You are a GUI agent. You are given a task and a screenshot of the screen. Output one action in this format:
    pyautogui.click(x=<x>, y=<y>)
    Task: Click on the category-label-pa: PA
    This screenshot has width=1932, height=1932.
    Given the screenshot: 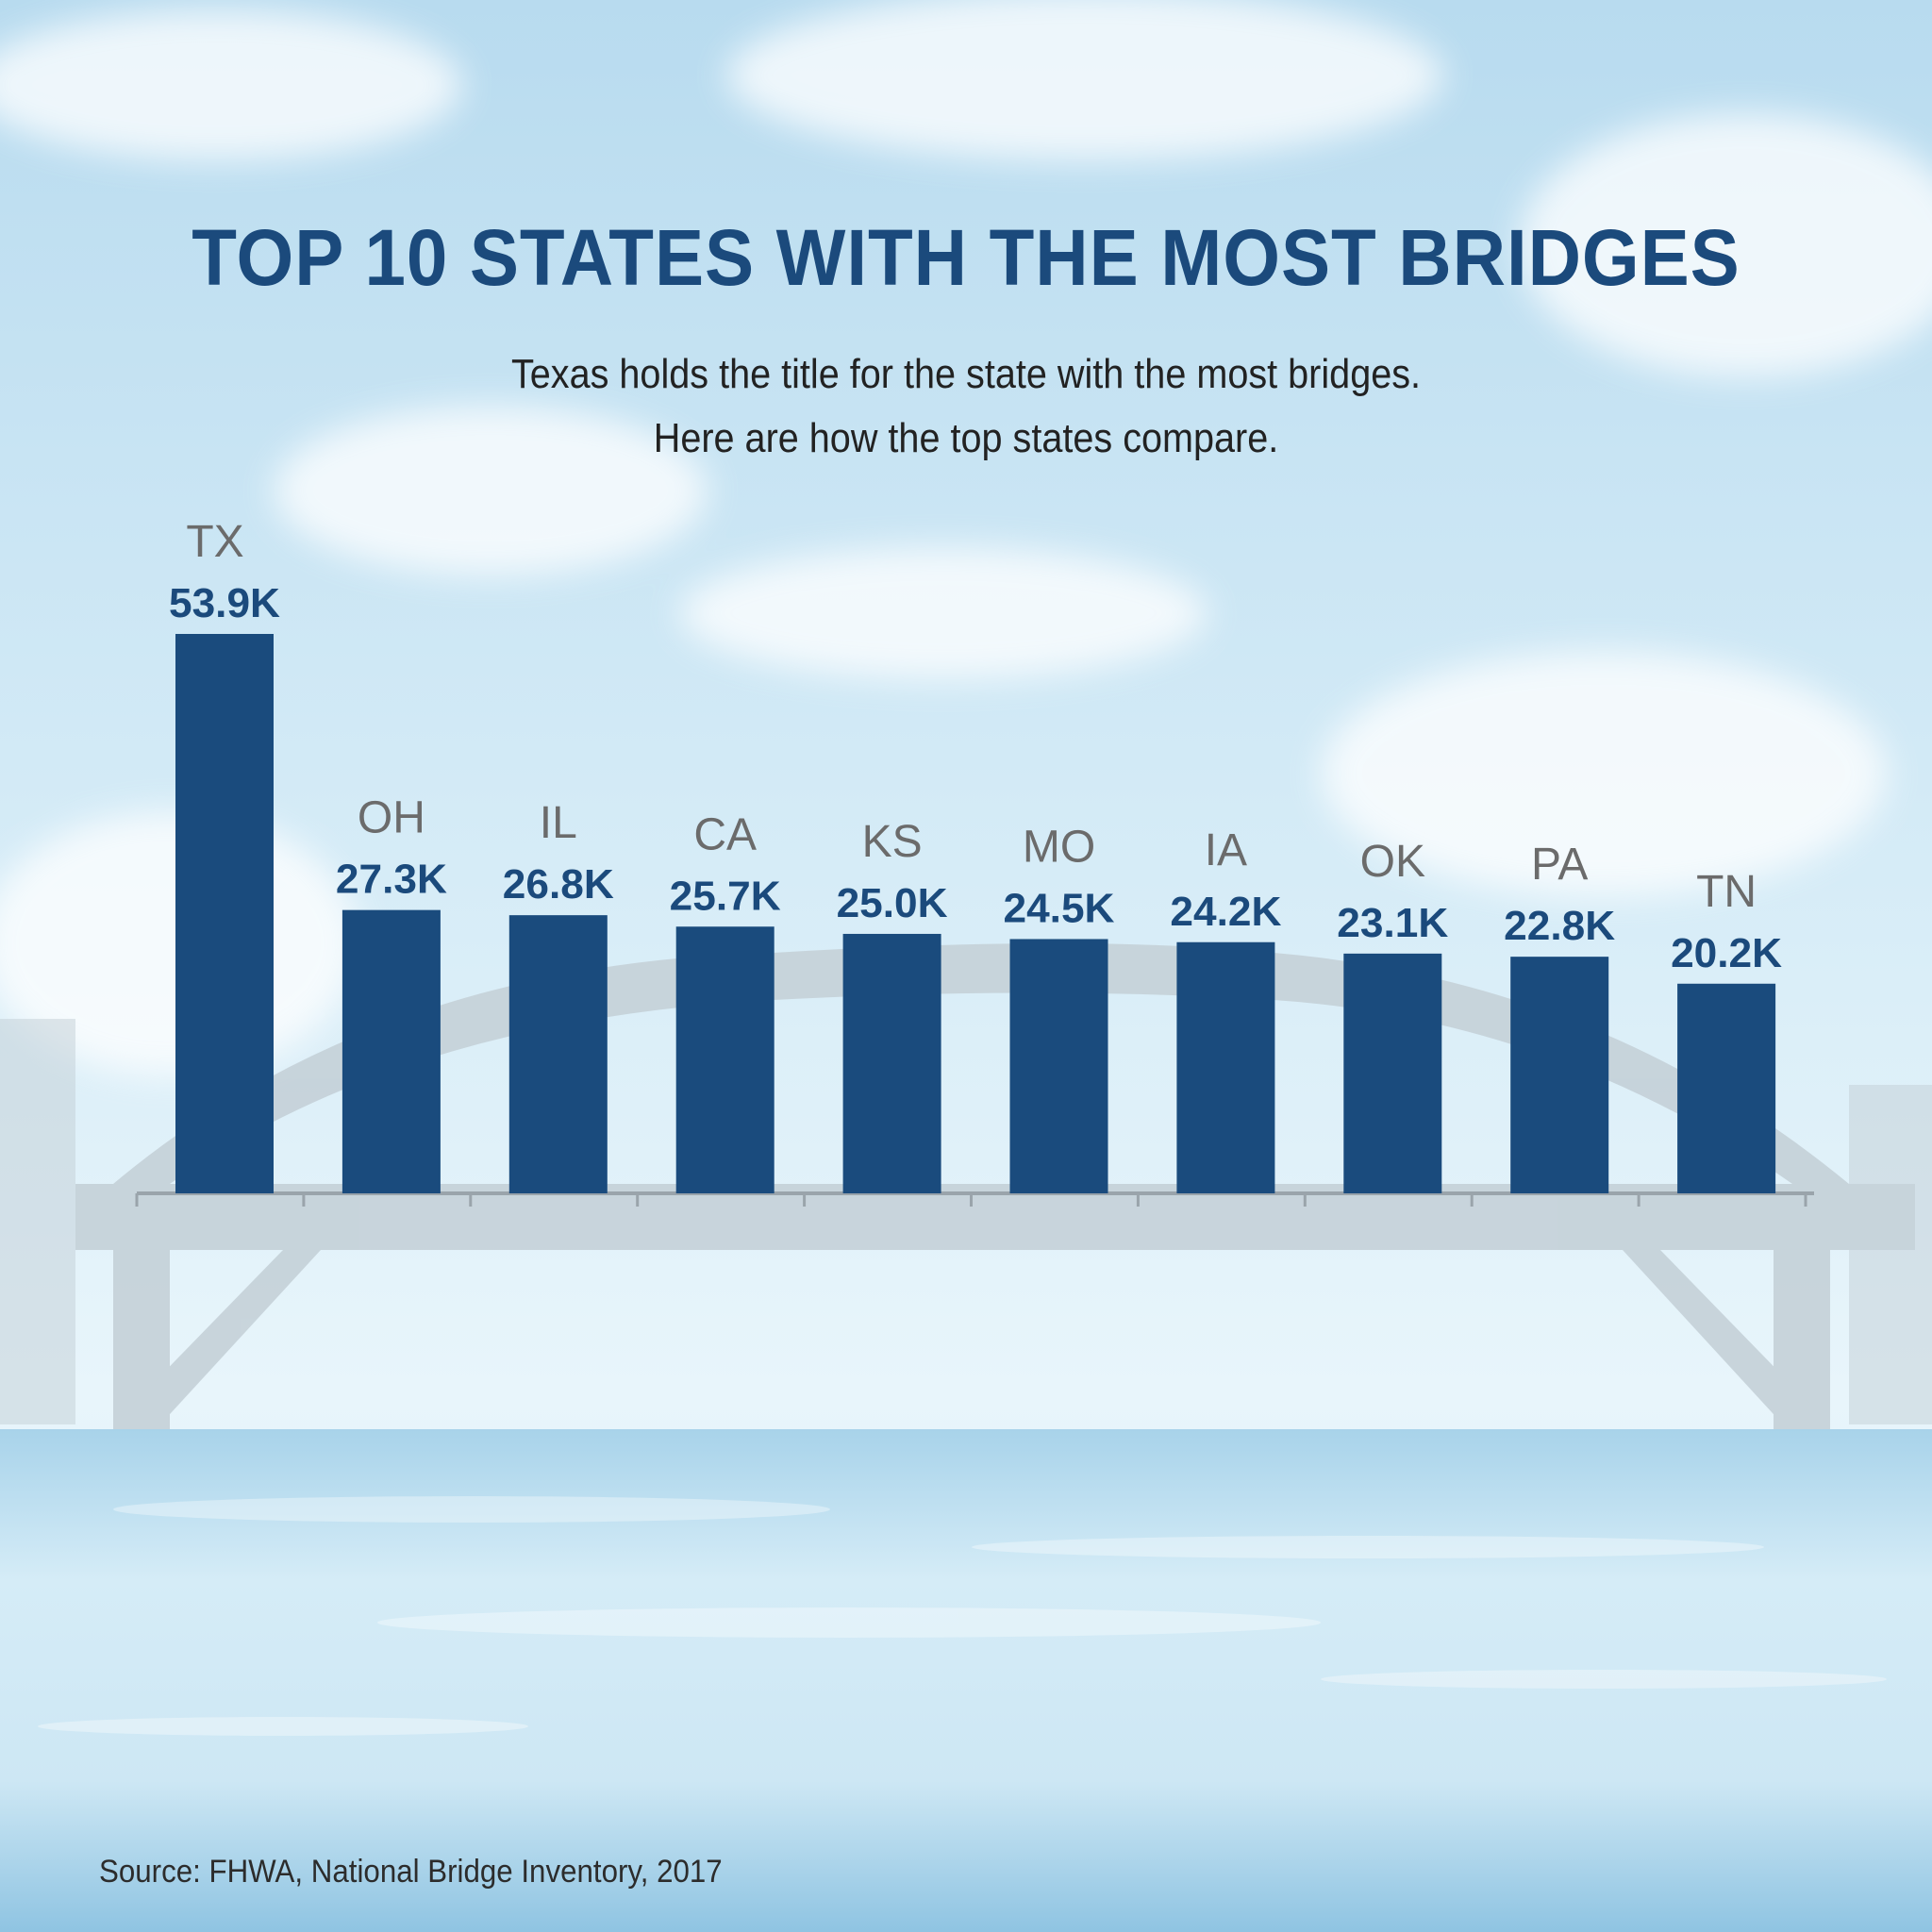 What is the action you would take?
    pyautogui.click(x=1559, y=865)
    